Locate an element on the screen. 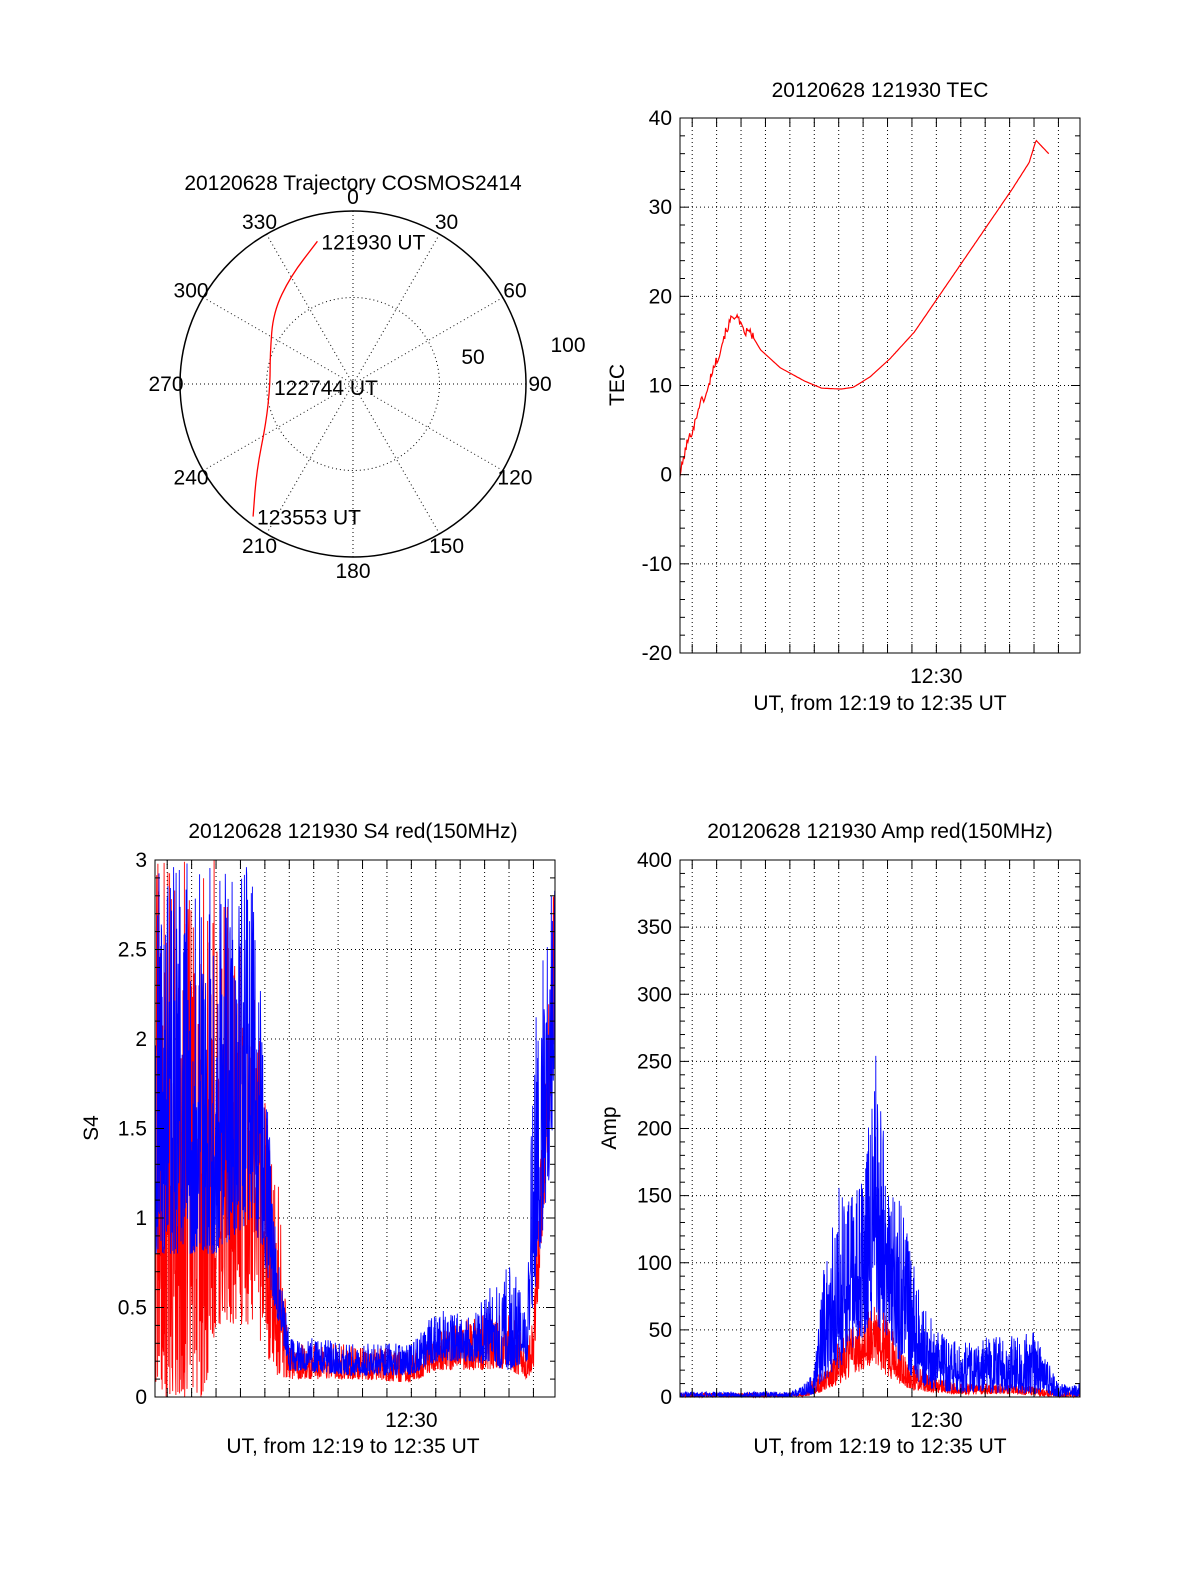  tec-ticks: -20 -10 0 10 20 30 40 12:30 is located at coordinates (861, 397).